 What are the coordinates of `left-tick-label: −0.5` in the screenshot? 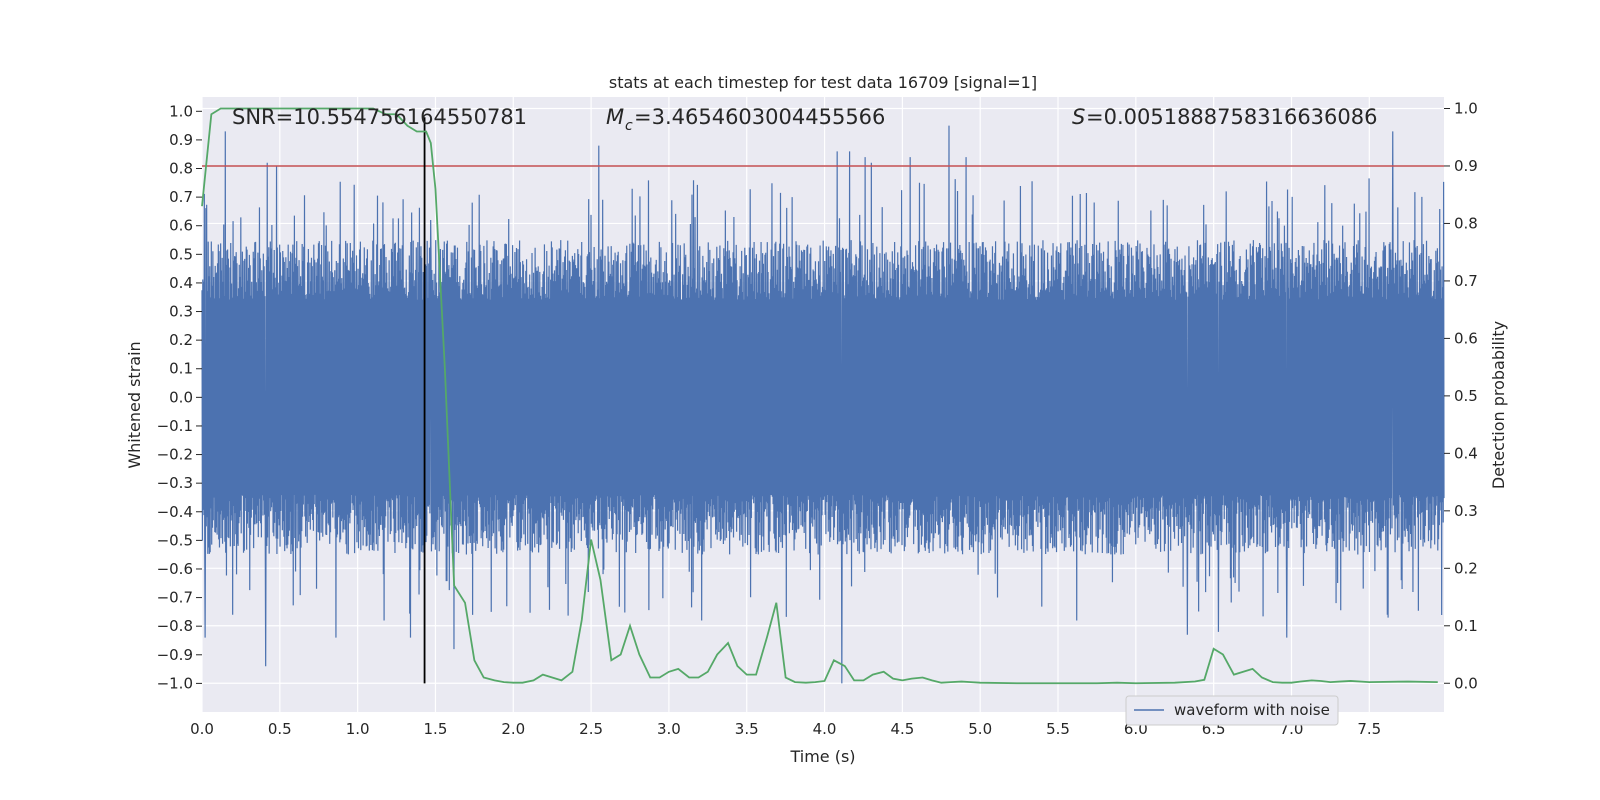 It's located at (175, 540).